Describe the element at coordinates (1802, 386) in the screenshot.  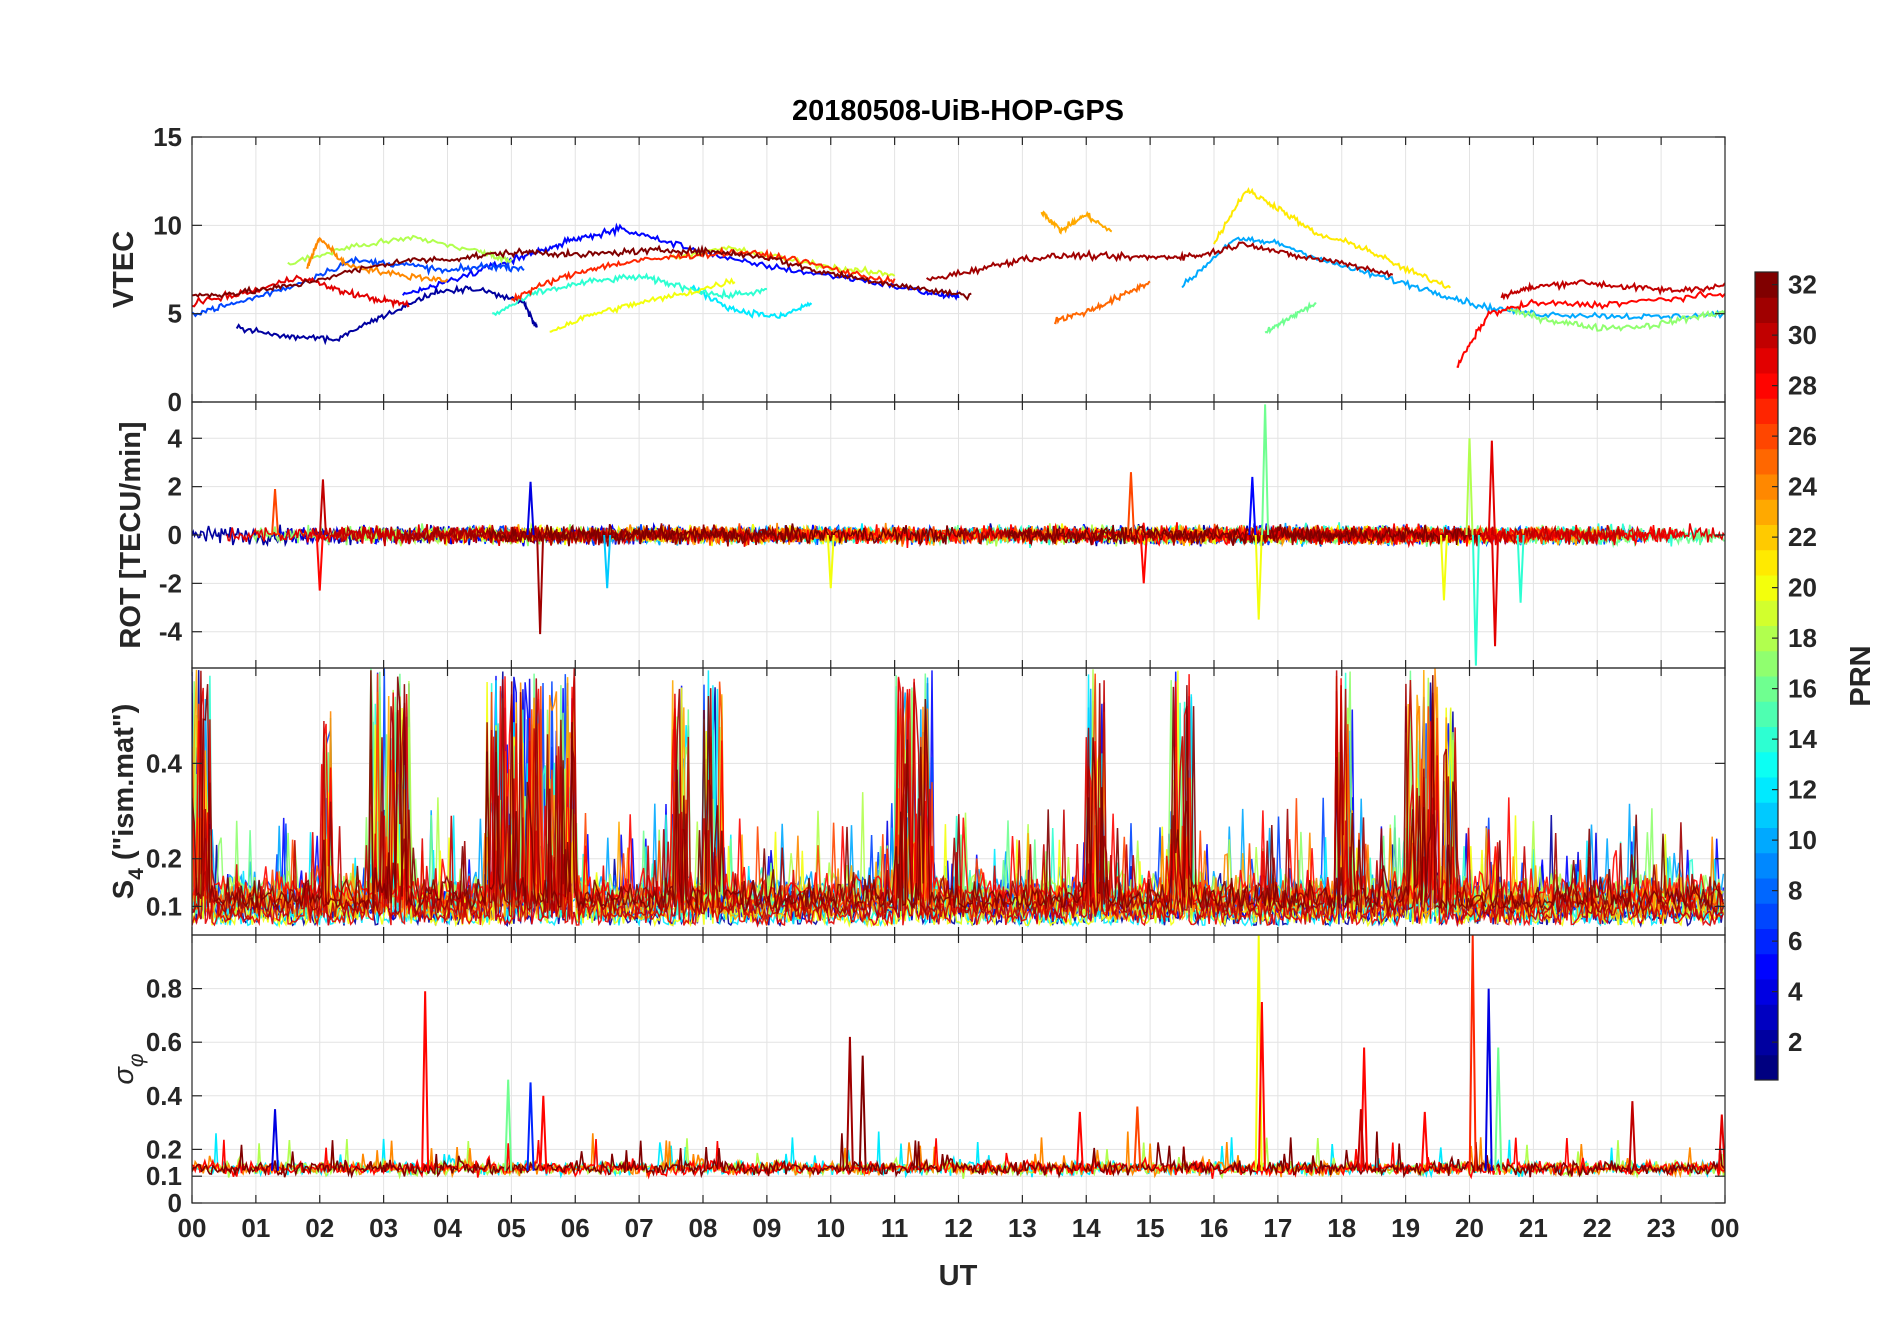
I see `colorbar-tick-label: 28` at that location.